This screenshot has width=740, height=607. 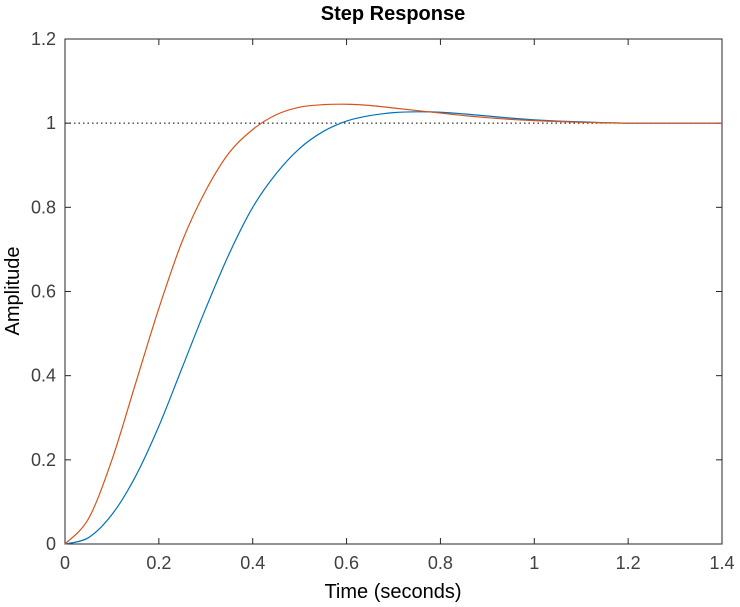 What do you see at coordinates (65, 563) in the screenshot?
I see `x-tick-label: 0` at bounding box center [65, 563].